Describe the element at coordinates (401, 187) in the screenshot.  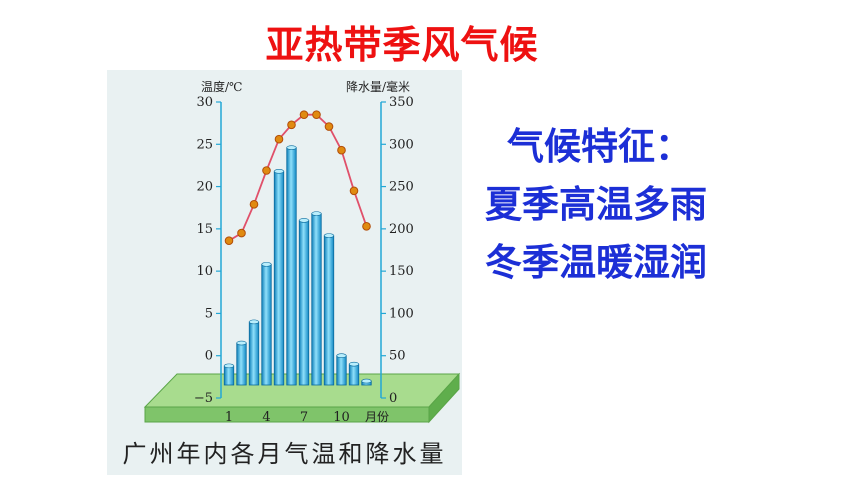
I see `right-tick-label: 250` at that location.